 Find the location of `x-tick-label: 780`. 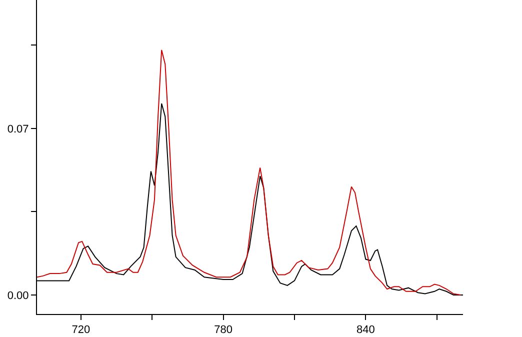

x-tick-label: 780 is located at coordinates (223, 330).